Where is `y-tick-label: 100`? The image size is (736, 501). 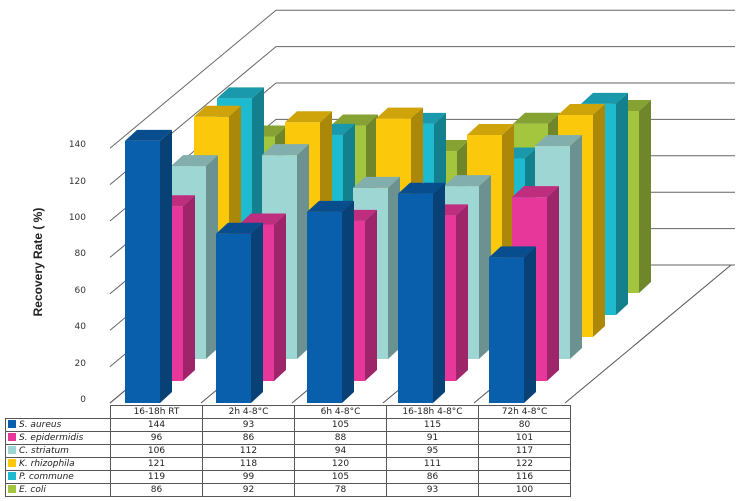
y-tick-label: 100 is located at coordinates (77, 218).